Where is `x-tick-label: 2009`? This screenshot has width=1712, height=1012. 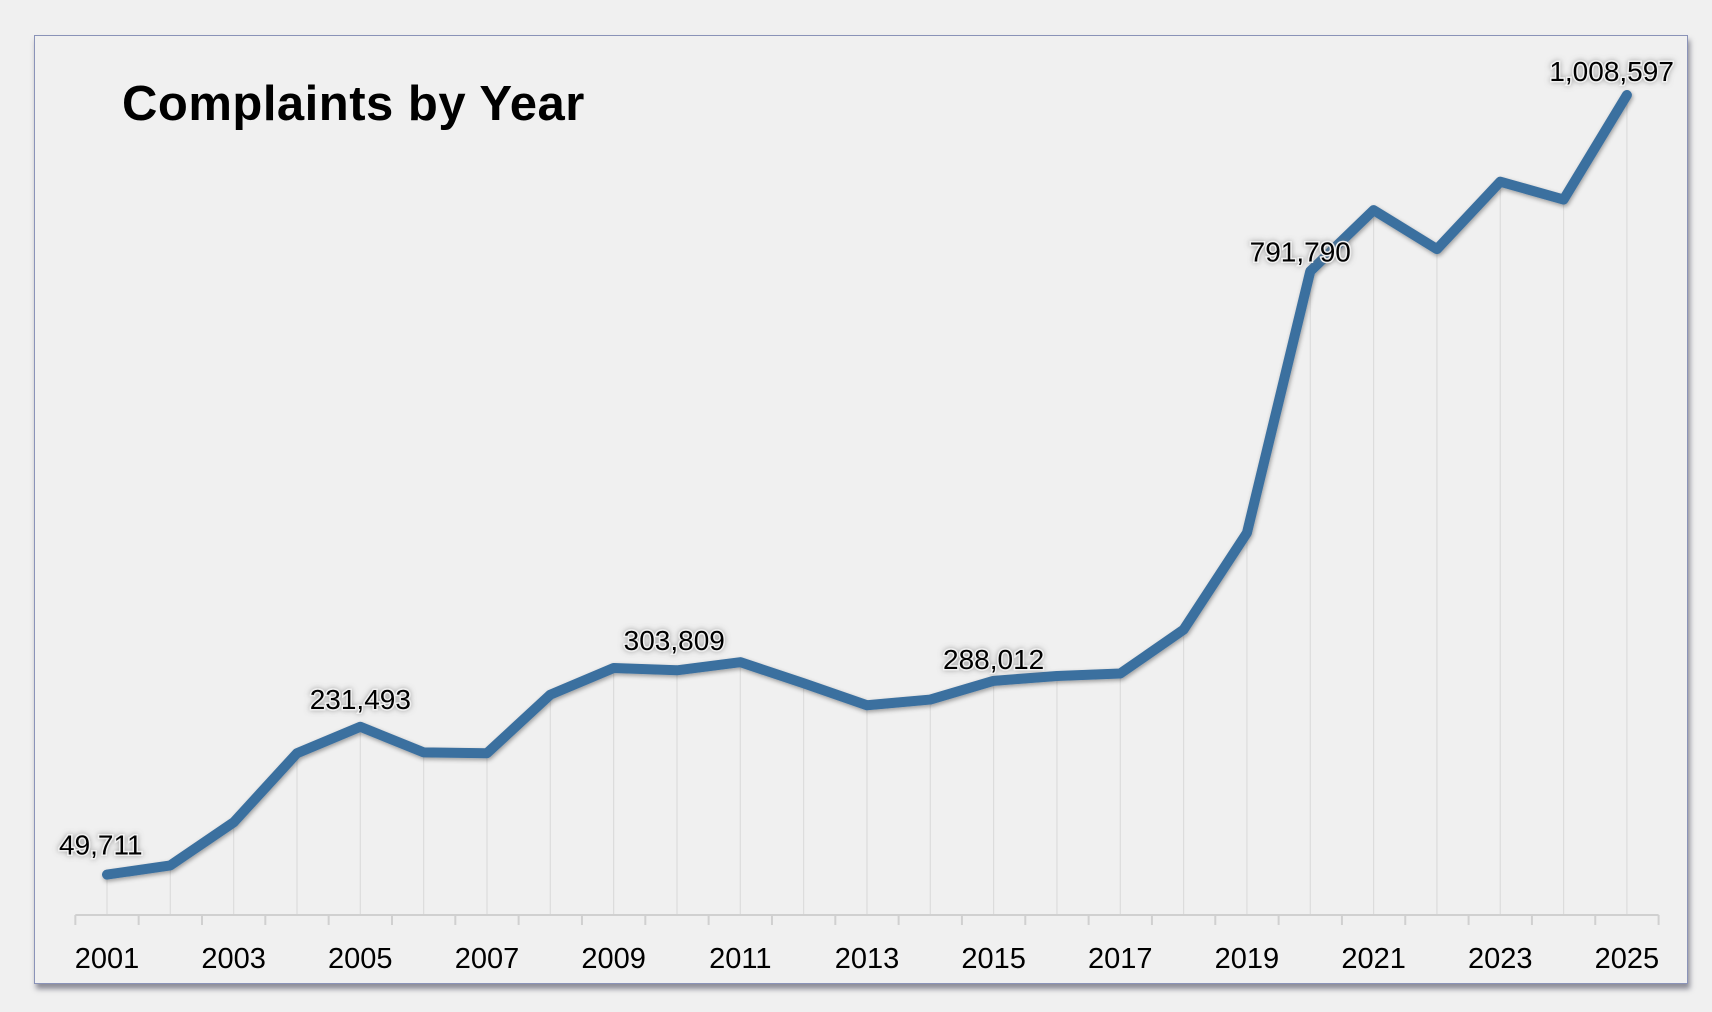
x-tick-label: 2009 is located at coordinates (613, 959).